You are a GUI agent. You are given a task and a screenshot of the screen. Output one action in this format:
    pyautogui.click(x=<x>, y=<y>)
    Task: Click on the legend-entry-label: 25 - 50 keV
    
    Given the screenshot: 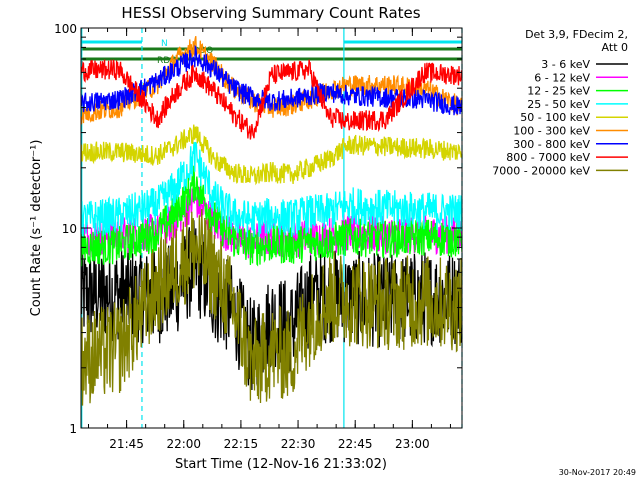 What is the action you would take?
    pyautogui.click(x=558, y=104)
    